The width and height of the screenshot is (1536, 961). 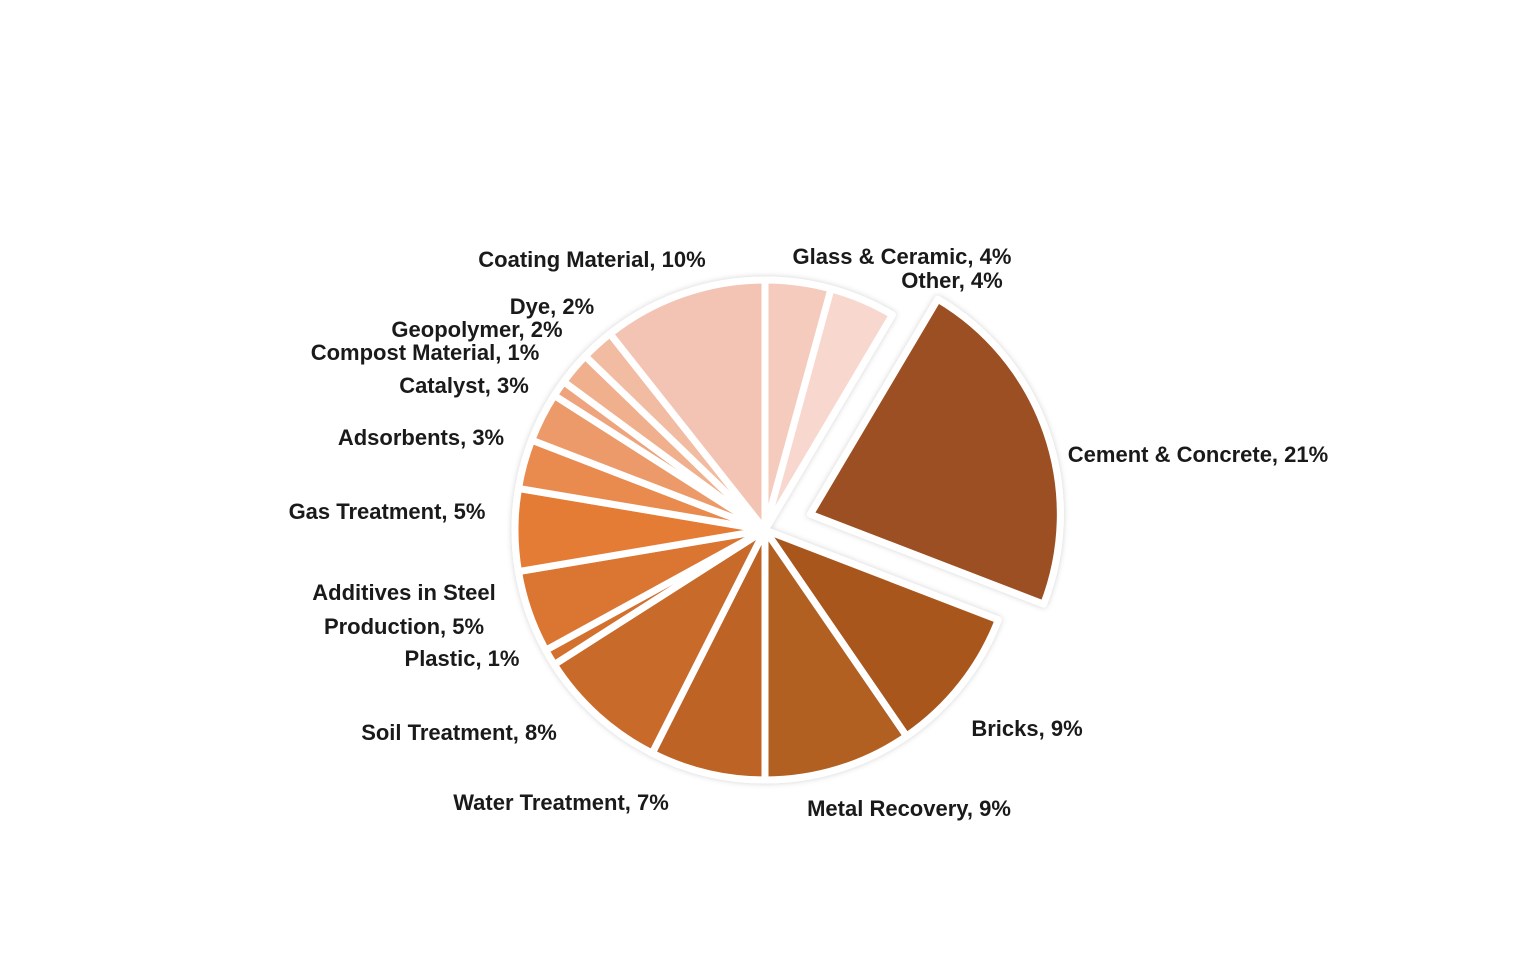 What do you see at coordinates (561, 802) in the screenshot?
I see `data-label: Water Treatment, 7%` at bounding box center [561, 802].